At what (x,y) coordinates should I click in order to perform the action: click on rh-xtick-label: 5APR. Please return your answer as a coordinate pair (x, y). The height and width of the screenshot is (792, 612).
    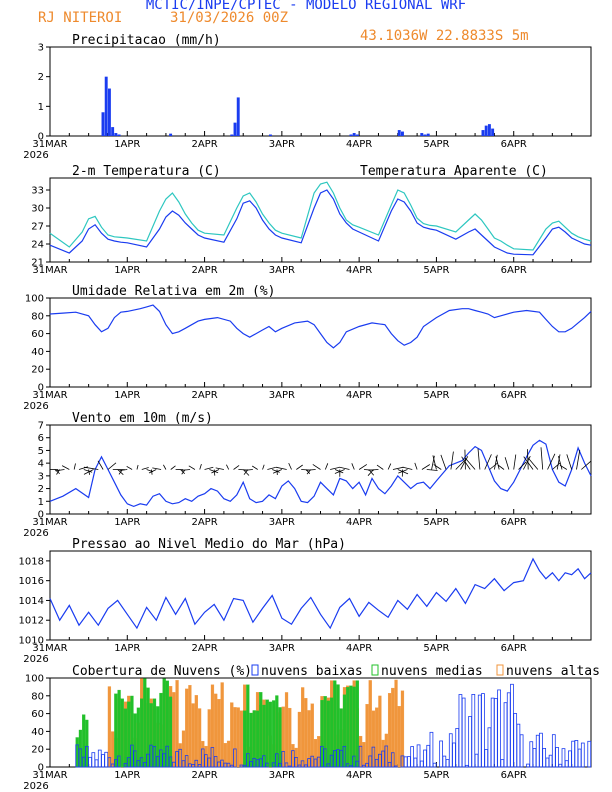
    Looking at the image, I should click on (436, 395).